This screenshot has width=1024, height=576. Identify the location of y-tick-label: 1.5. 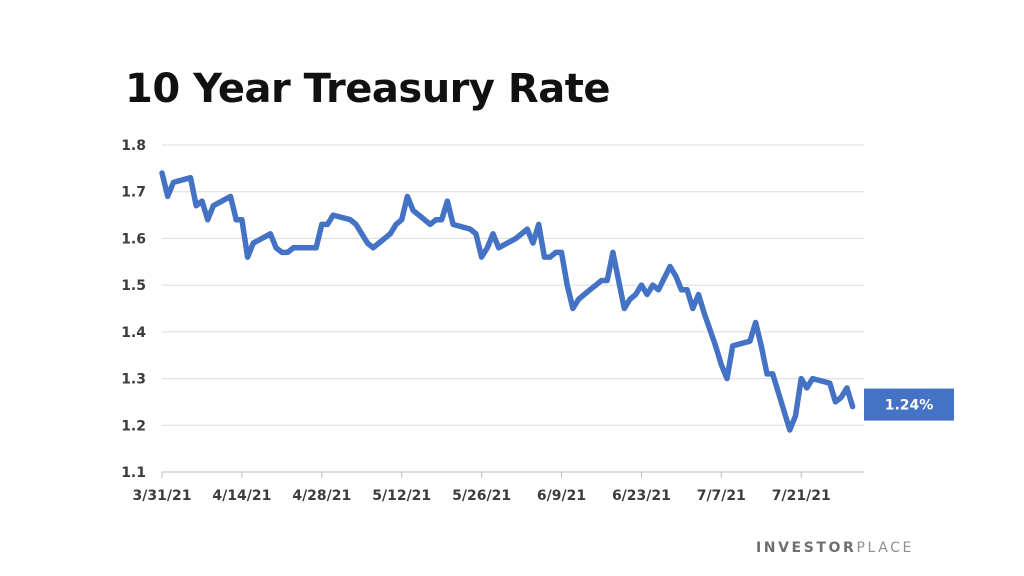
(133, 286).